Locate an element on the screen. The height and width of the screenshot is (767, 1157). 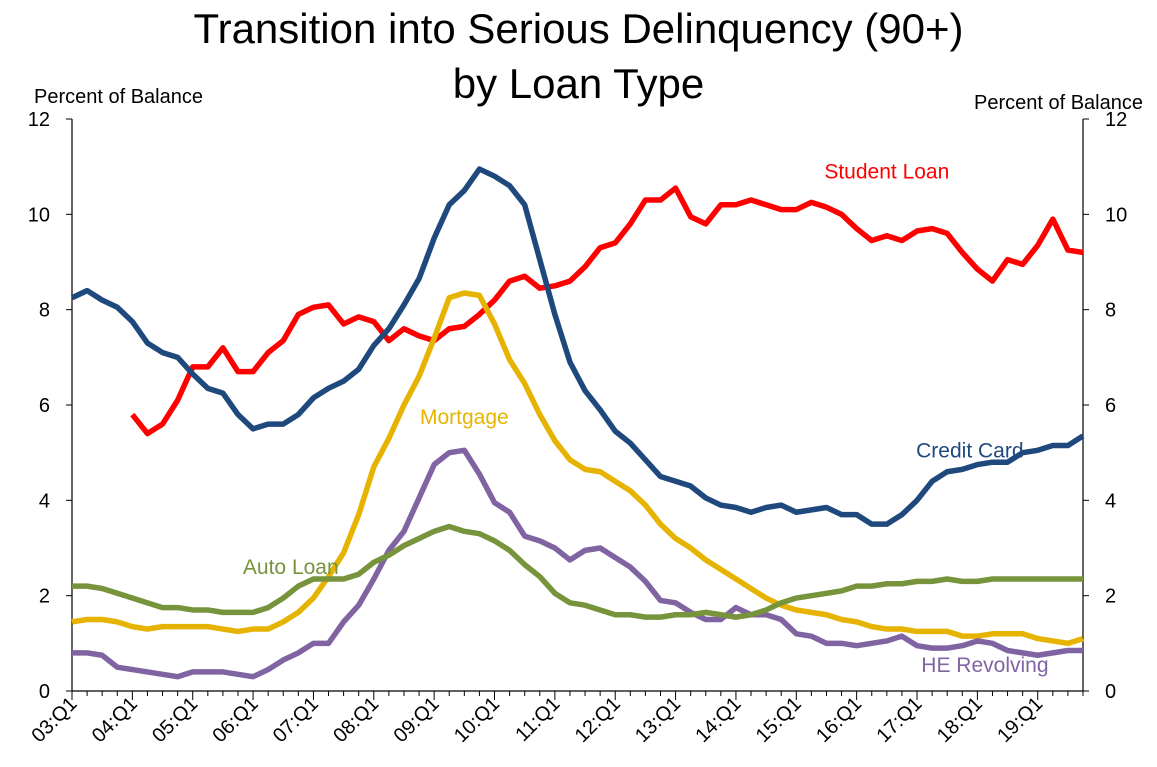
x-tick-label: 11:Q1 is located at coordinates (537, 719).